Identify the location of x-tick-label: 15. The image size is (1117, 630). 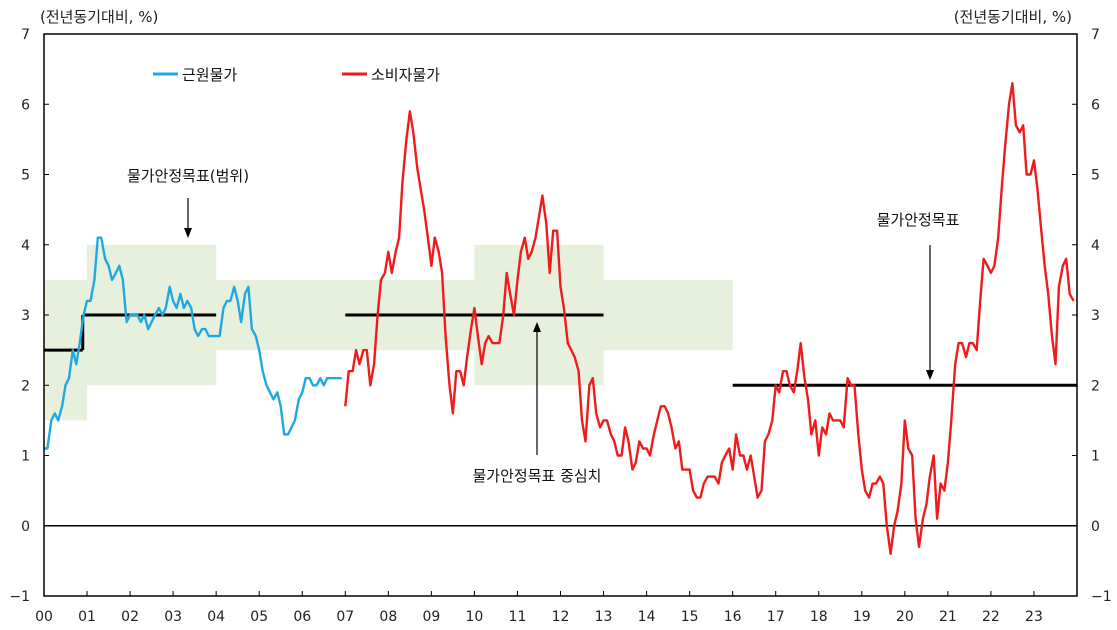
(690, 617).